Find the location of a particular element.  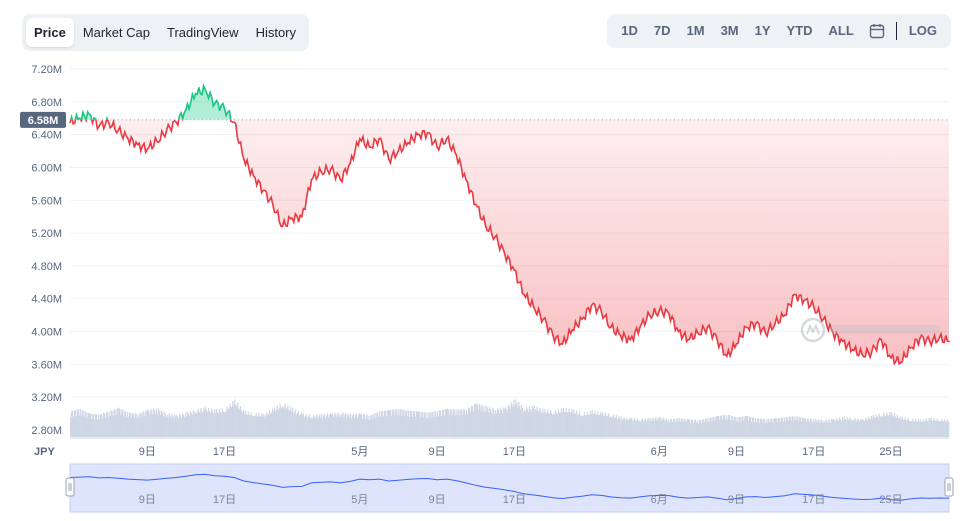

range-ytd: YTD is located at coordinates (799, 30).